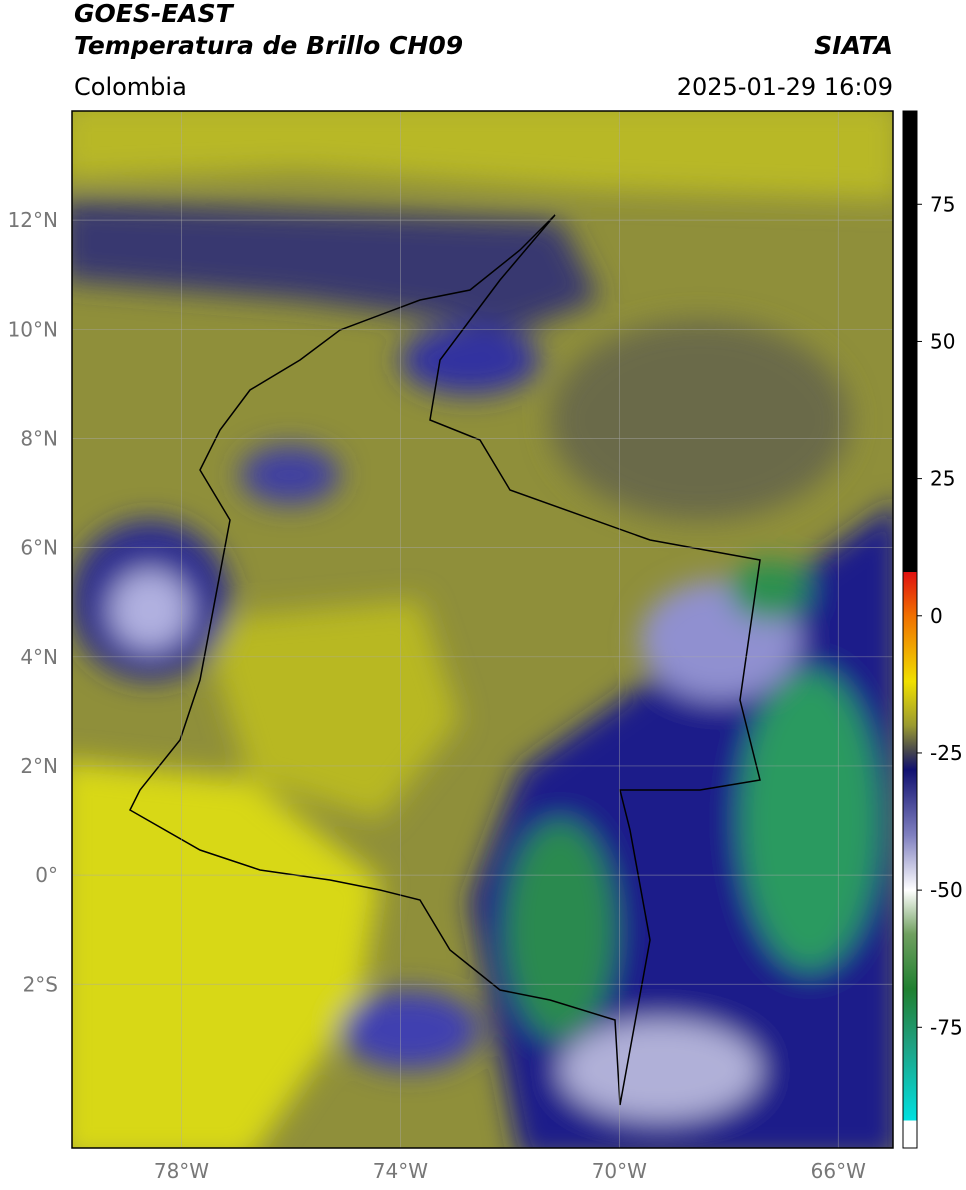  Describe the element at coordinates (130, 87) in the screenshot. I see `region: Colombia` at that location.